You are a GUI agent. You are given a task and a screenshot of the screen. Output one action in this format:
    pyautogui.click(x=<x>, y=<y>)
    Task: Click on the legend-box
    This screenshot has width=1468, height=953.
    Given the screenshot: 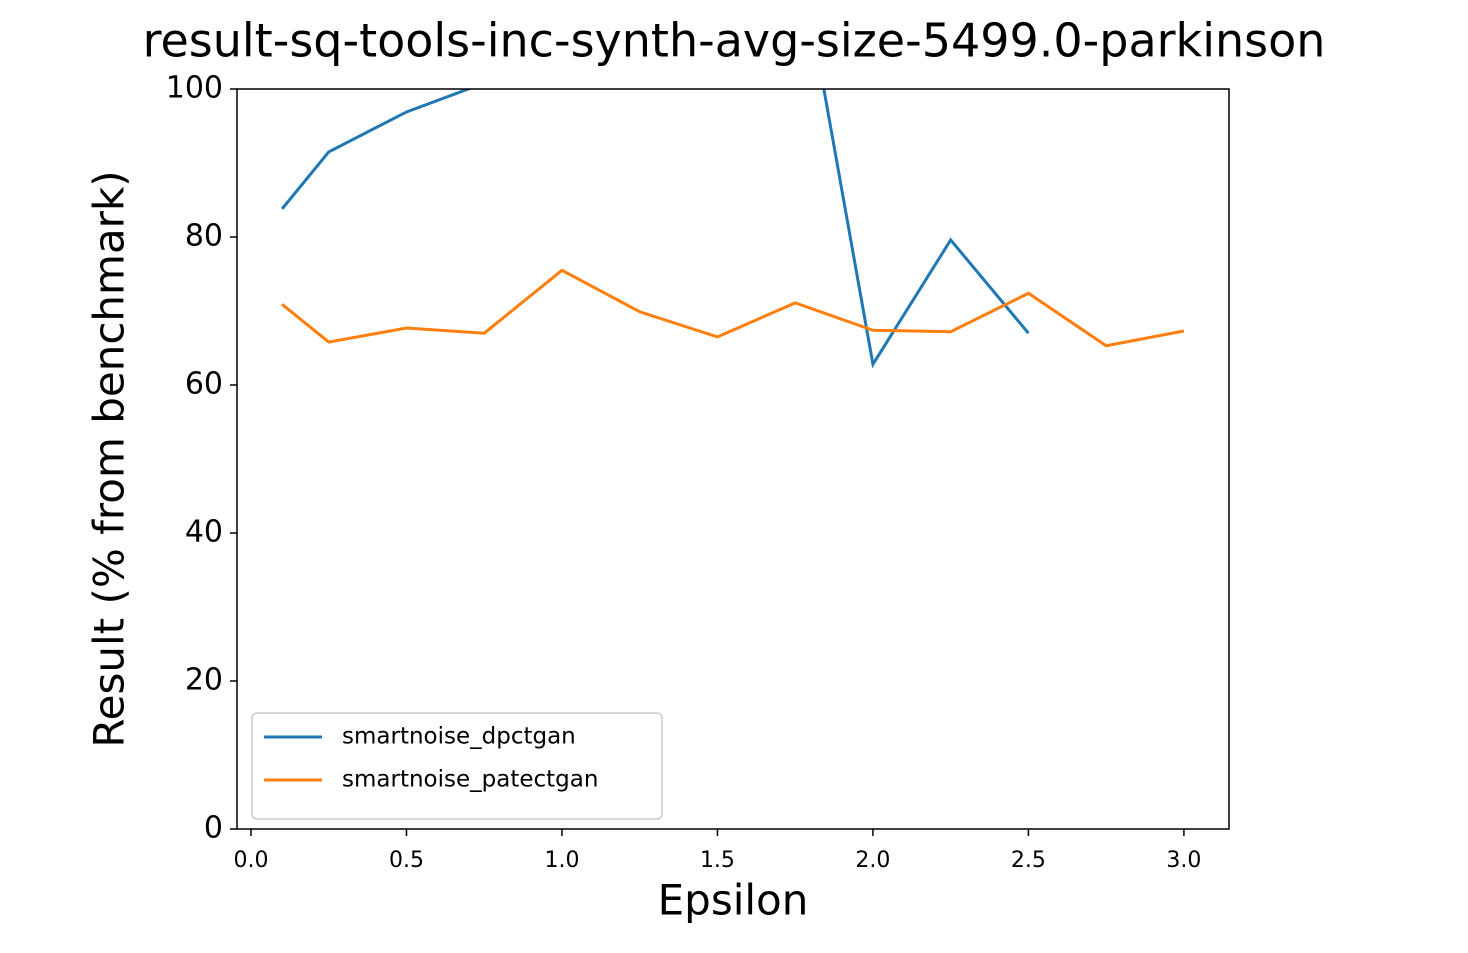 What is the action you would take?
    pyautogui.click(x=457, y=766)
    